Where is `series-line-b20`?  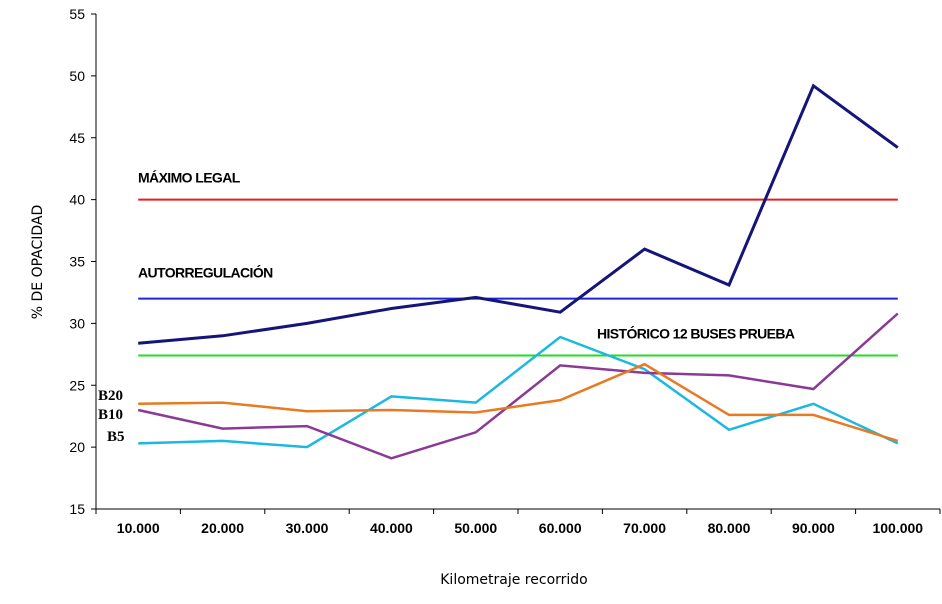 series-line-b20 is located at coordinates (518, 402).